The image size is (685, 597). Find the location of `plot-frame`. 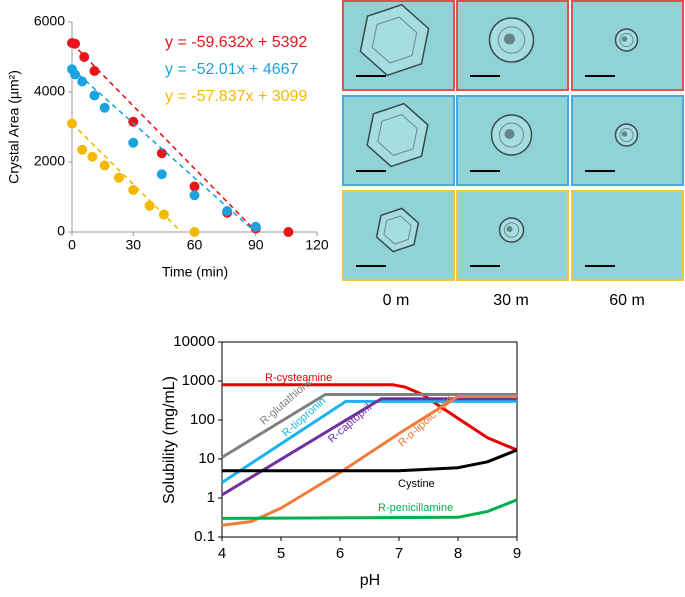

plot-frame is located at coordinates (369, 439).